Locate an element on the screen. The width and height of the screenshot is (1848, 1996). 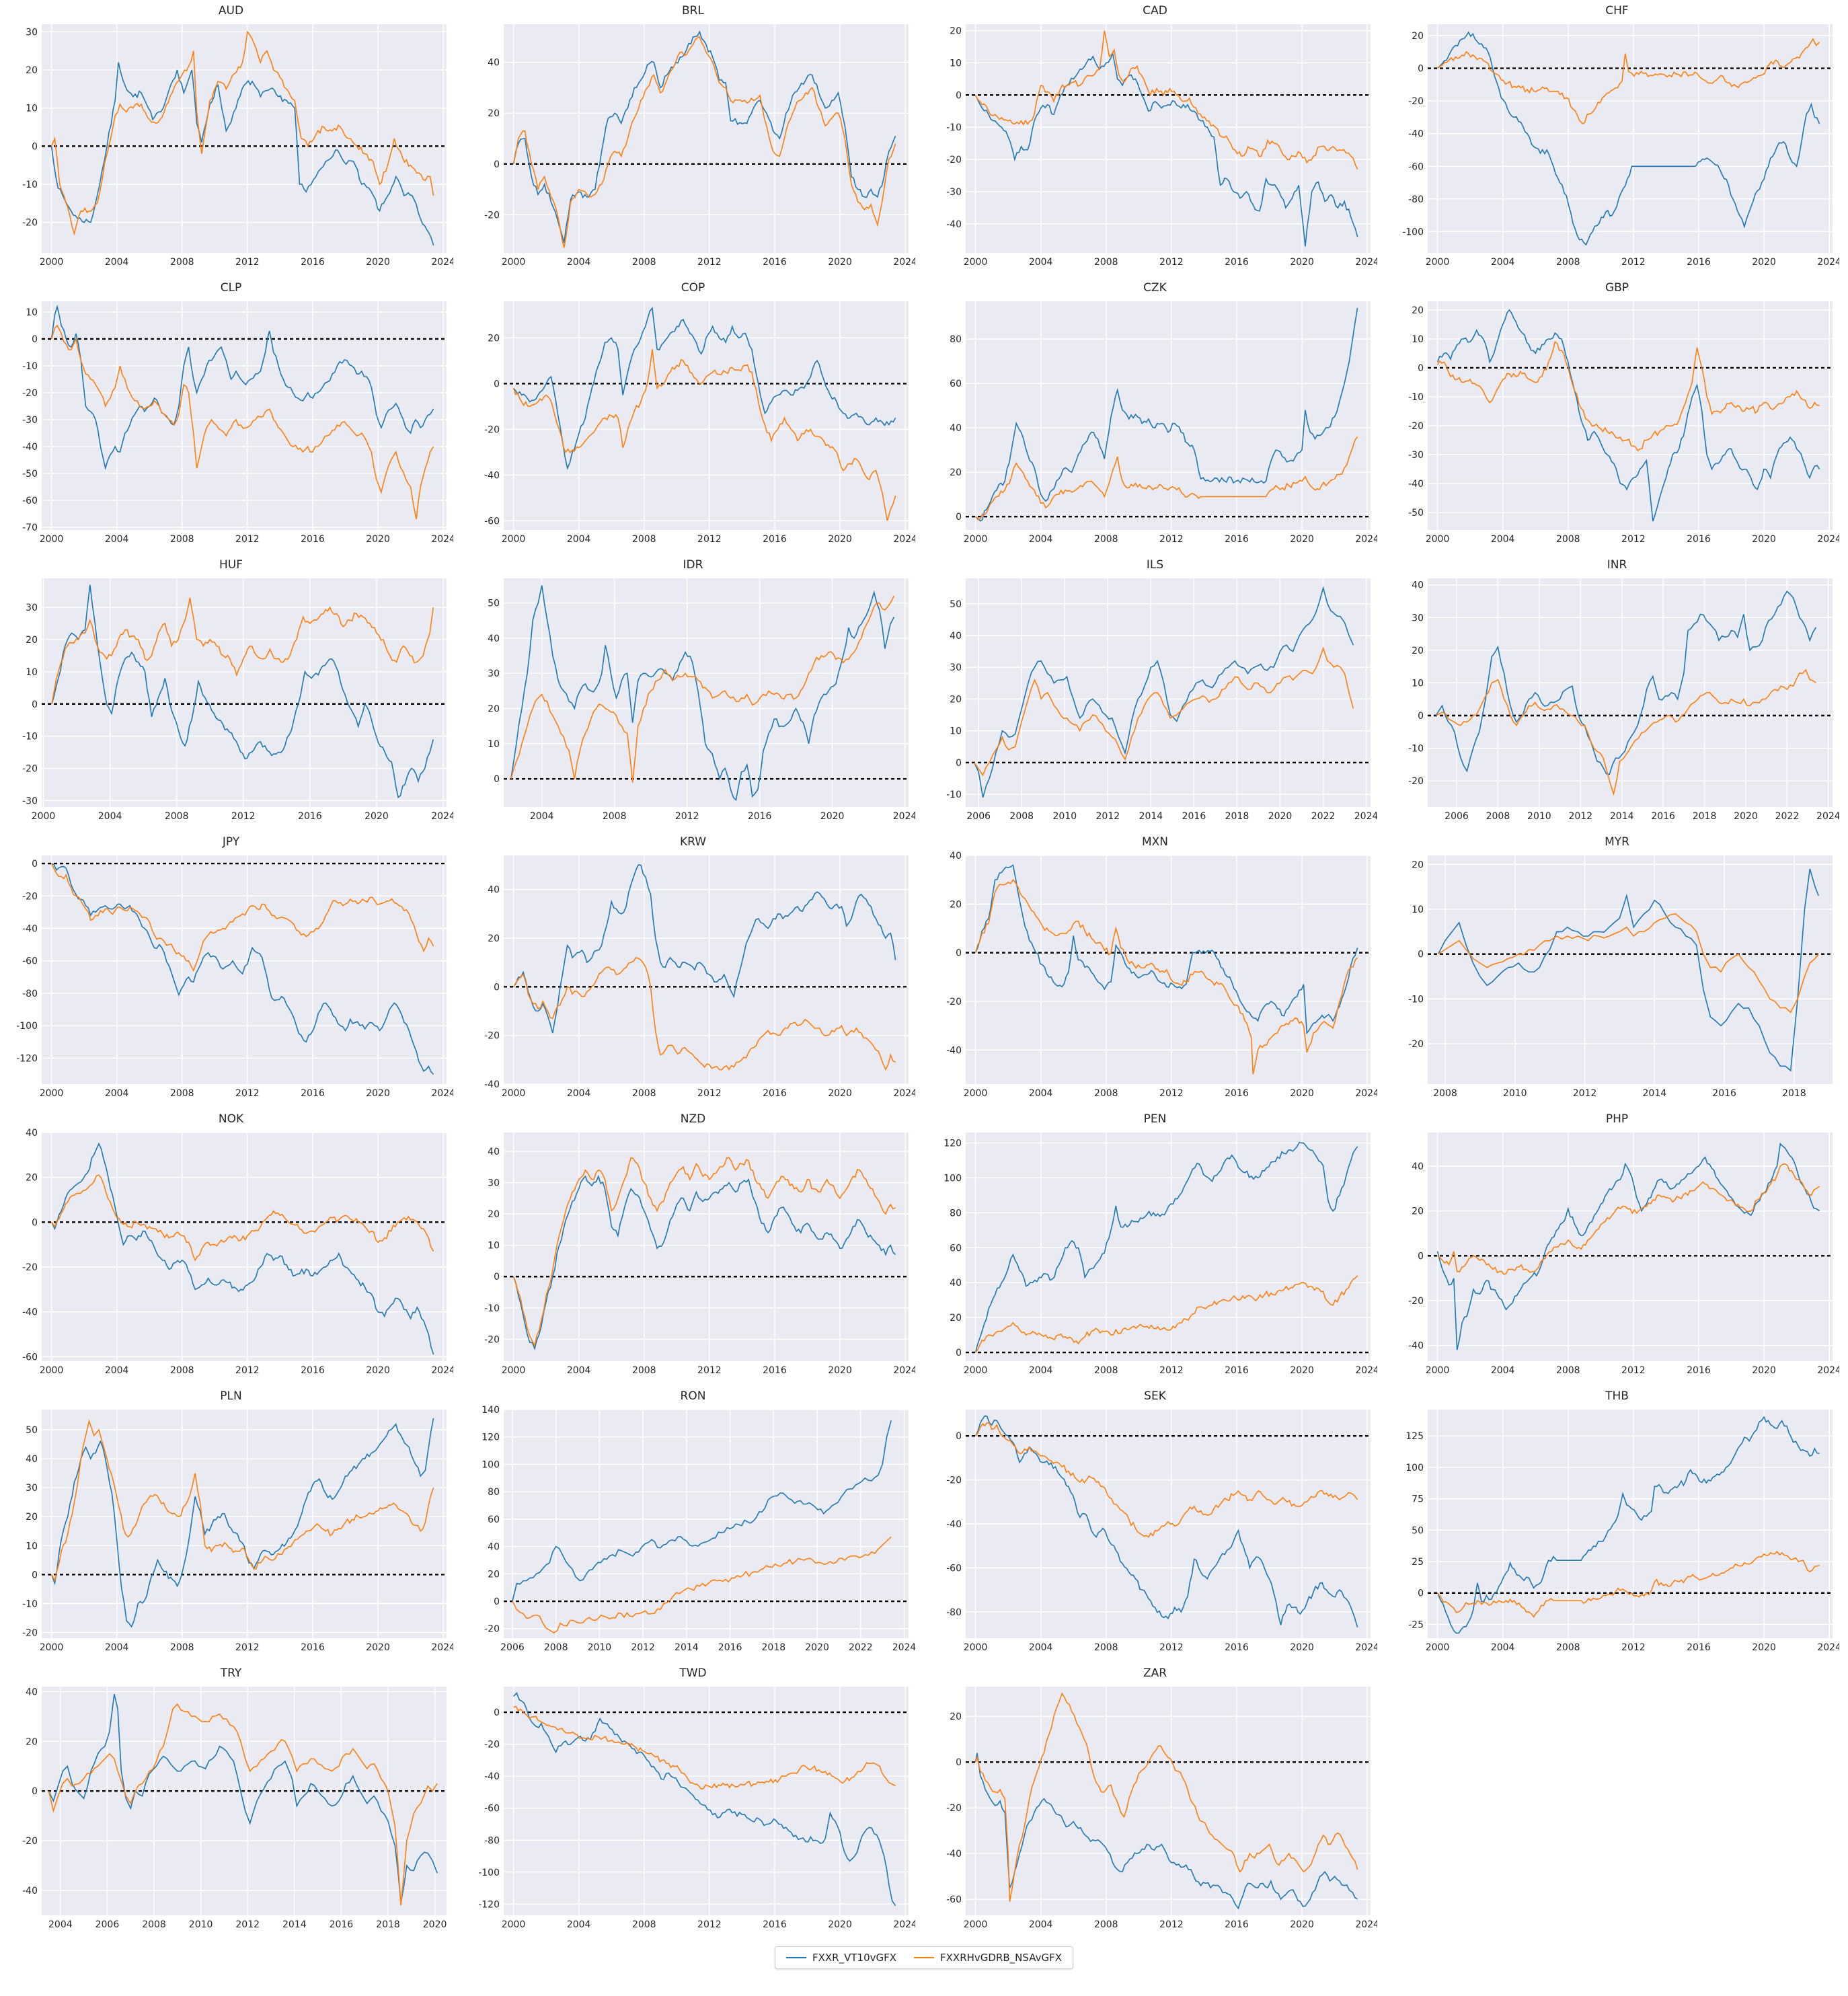
chart-cell-BRL: BRL 2000 2004 2008 2012 2016 2020 2024 -20 0 20 40 is located at coordinates (693, 141).